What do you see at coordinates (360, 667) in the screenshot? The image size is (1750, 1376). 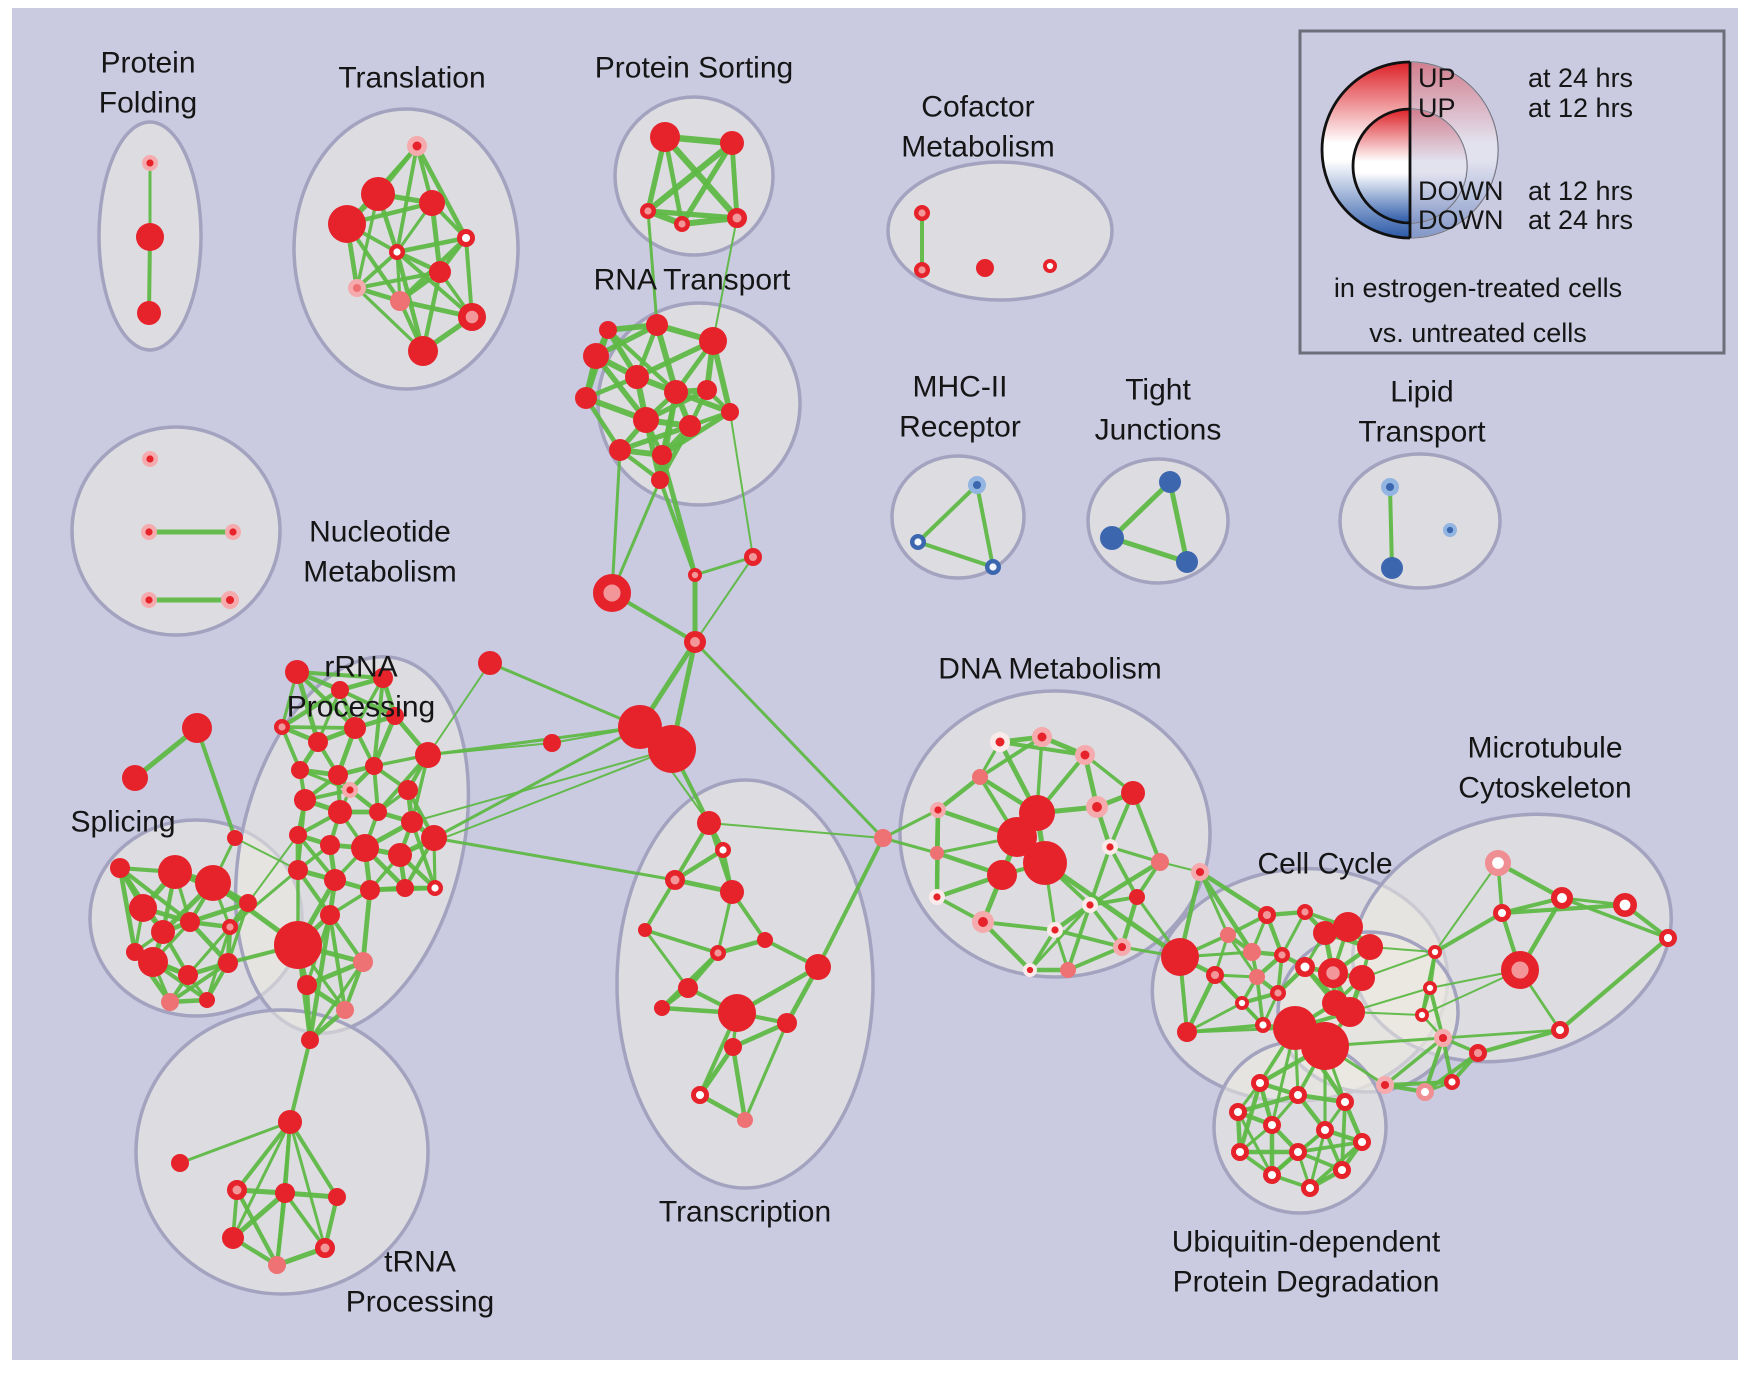 I see `cluster-label-rr: rRNA` at bounding box center [360, 667].